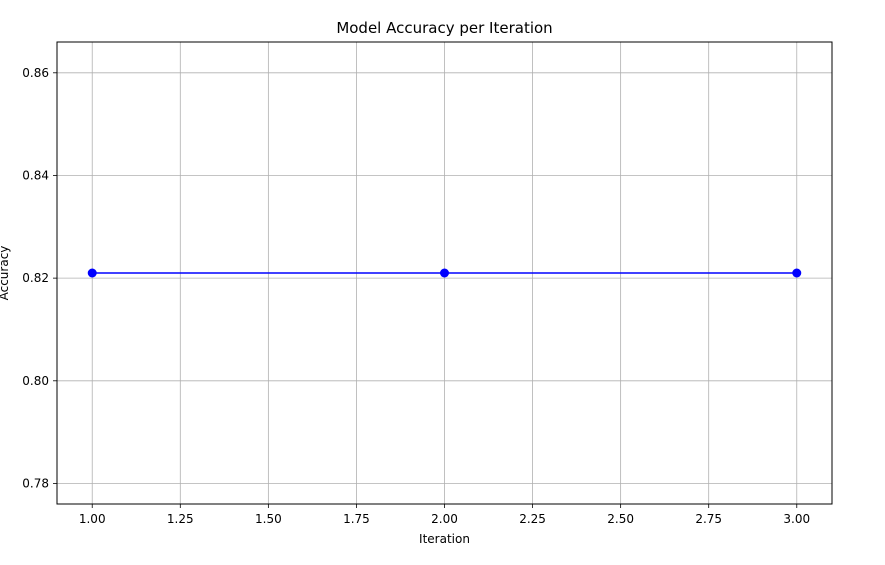 This screenshot has width=885, height=565. Describe the element at coordinates (708, 519) in the screenshot. I see `x-tick-label: 2.75` at that location.